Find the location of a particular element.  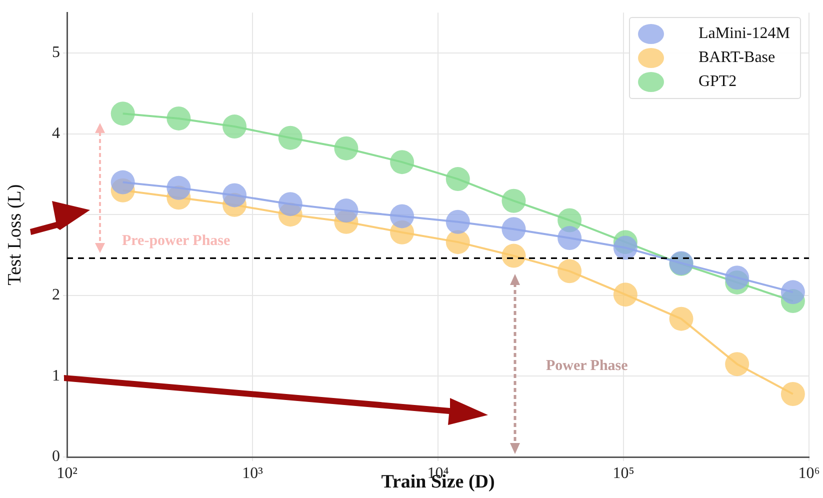

annotation: Power Phase is located at coordinates (587, 366).